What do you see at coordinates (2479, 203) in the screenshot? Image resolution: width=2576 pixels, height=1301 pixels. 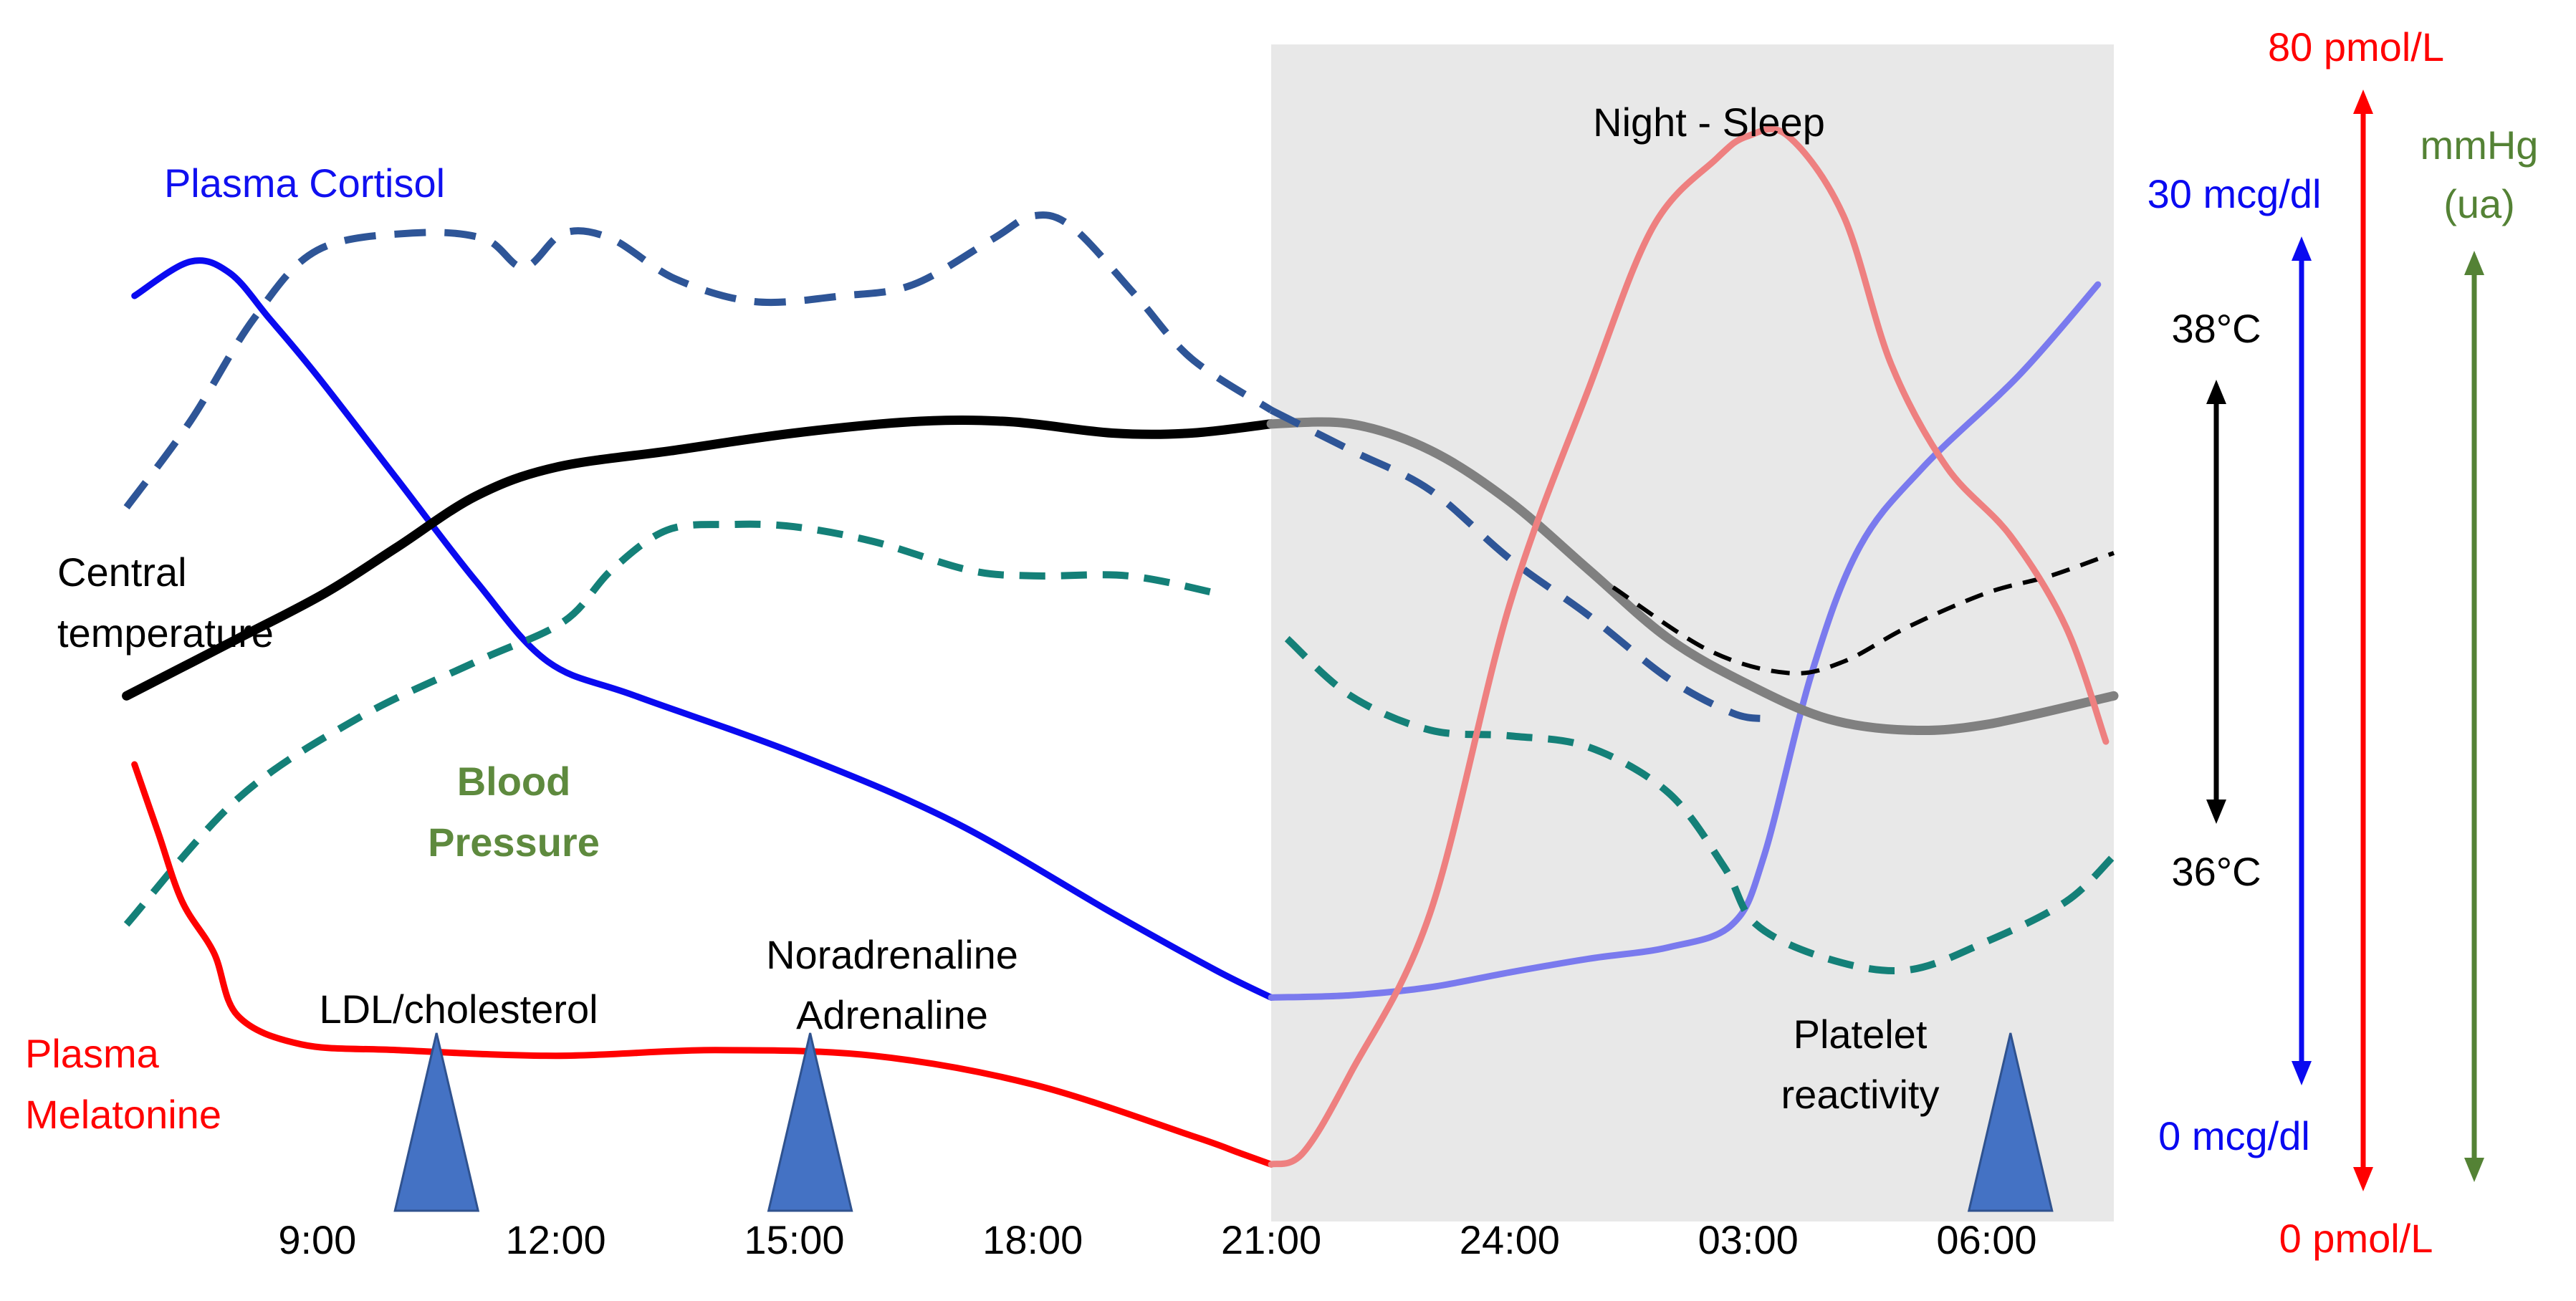 I see `scale-top-label: (ua)` at bounding box center [2479, 203].